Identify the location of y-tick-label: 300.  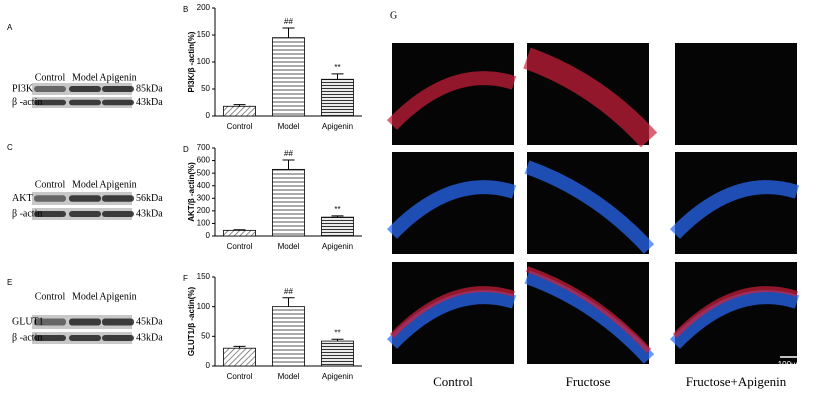
(204, 197).